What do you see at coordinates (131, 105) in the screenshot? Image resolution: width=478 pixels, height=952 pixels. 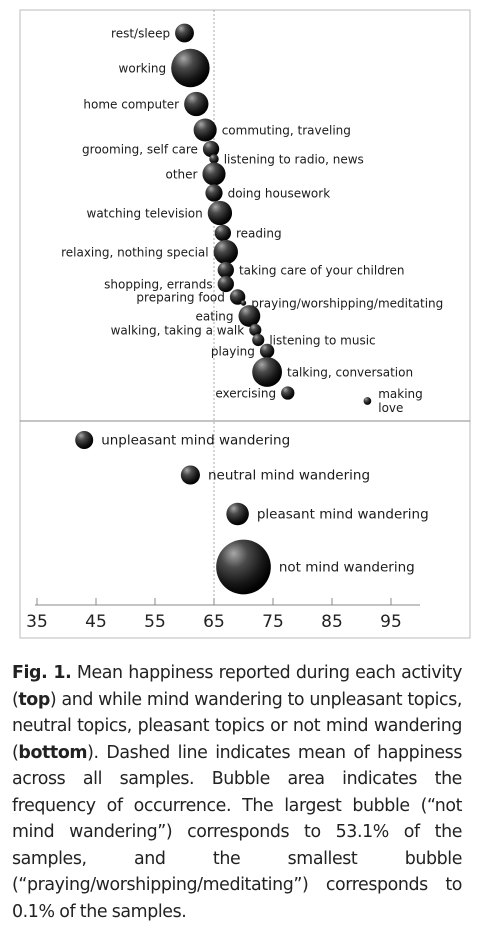 I see `label-home-computer: home computer` at bounding box center [131, 105].